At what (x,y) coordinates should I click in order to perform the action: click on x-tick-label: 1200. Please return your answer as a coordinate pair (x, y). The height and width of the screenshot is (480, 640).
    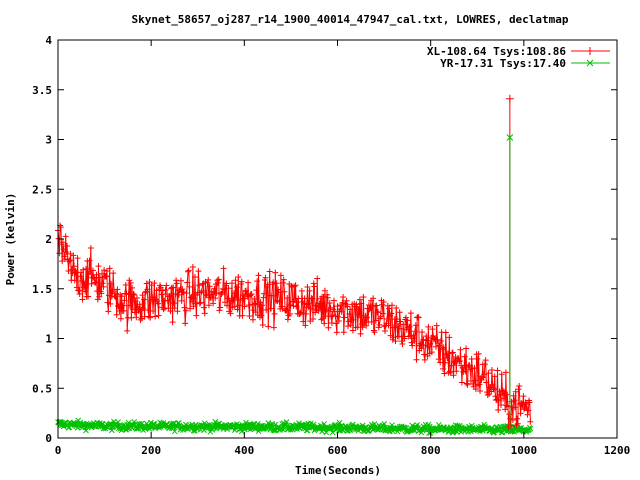
    Looking at the image, I should click on (617, 450).